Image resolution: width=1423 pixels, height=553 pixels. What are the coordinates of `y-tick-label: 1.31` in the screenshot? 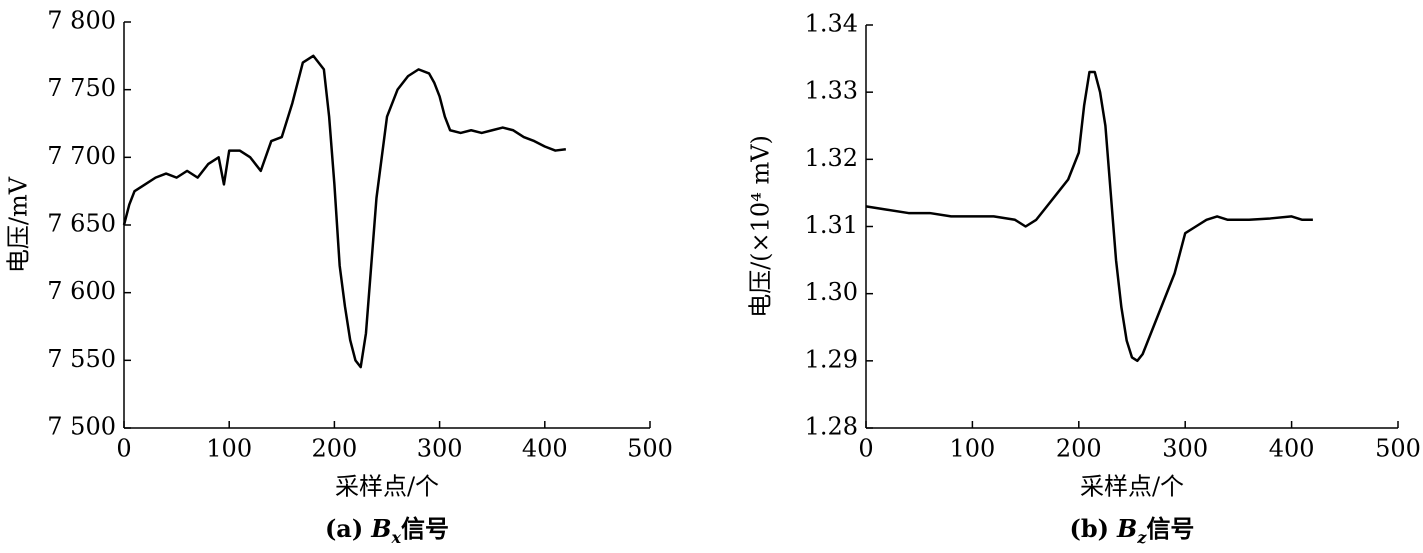 It's located at (831, 225).